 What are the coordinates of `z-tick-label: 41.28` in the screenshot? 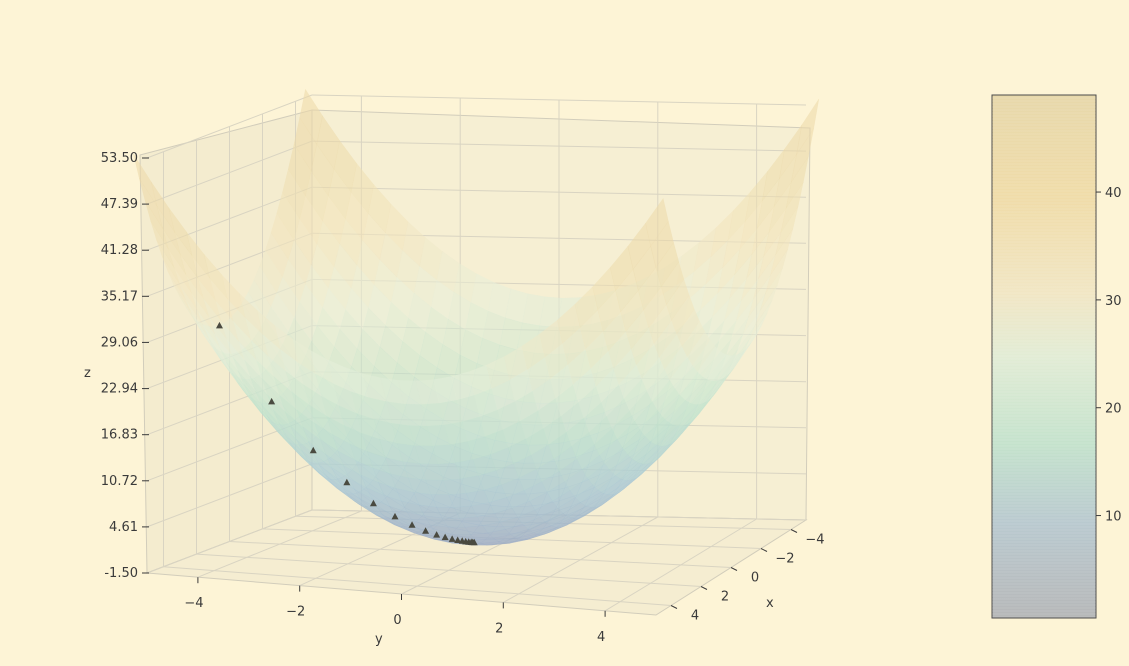 It's located at (119, 250).